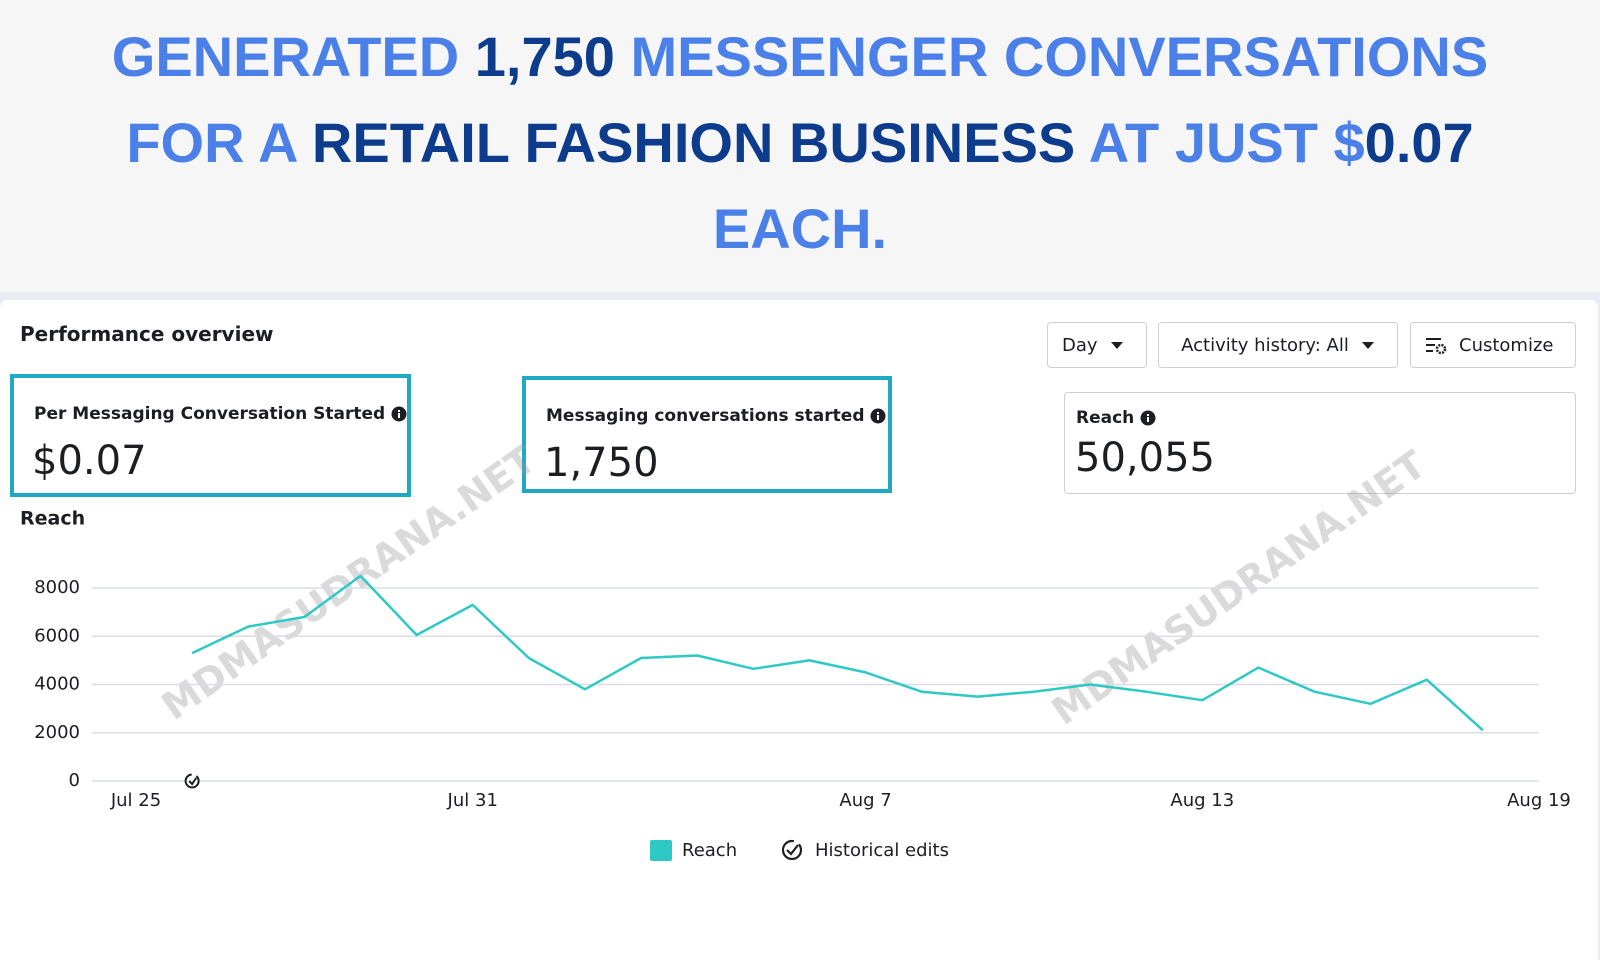  Describe the element at coordinates (293, 56) in the screenshot. I see `headline-segment: GENERATED` at that location.